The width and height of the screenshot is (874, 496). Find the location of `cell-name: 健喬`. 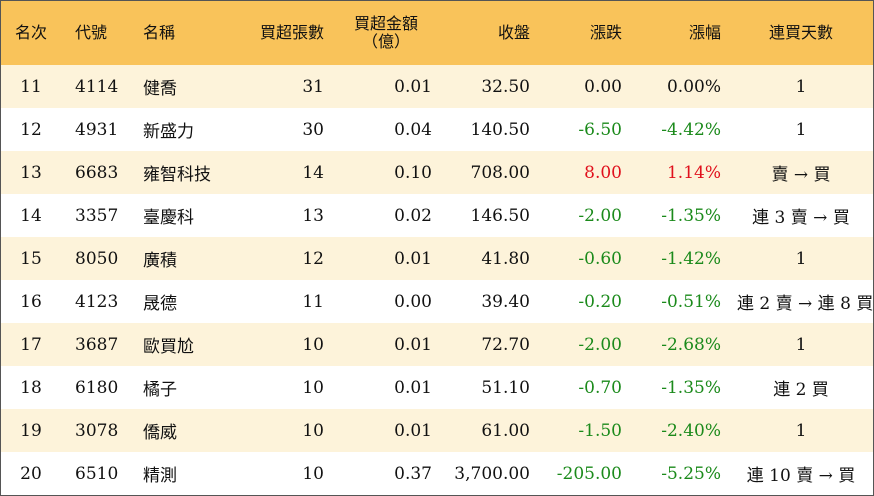

cell-name: 健喬 is located at coordinates (160, 89).